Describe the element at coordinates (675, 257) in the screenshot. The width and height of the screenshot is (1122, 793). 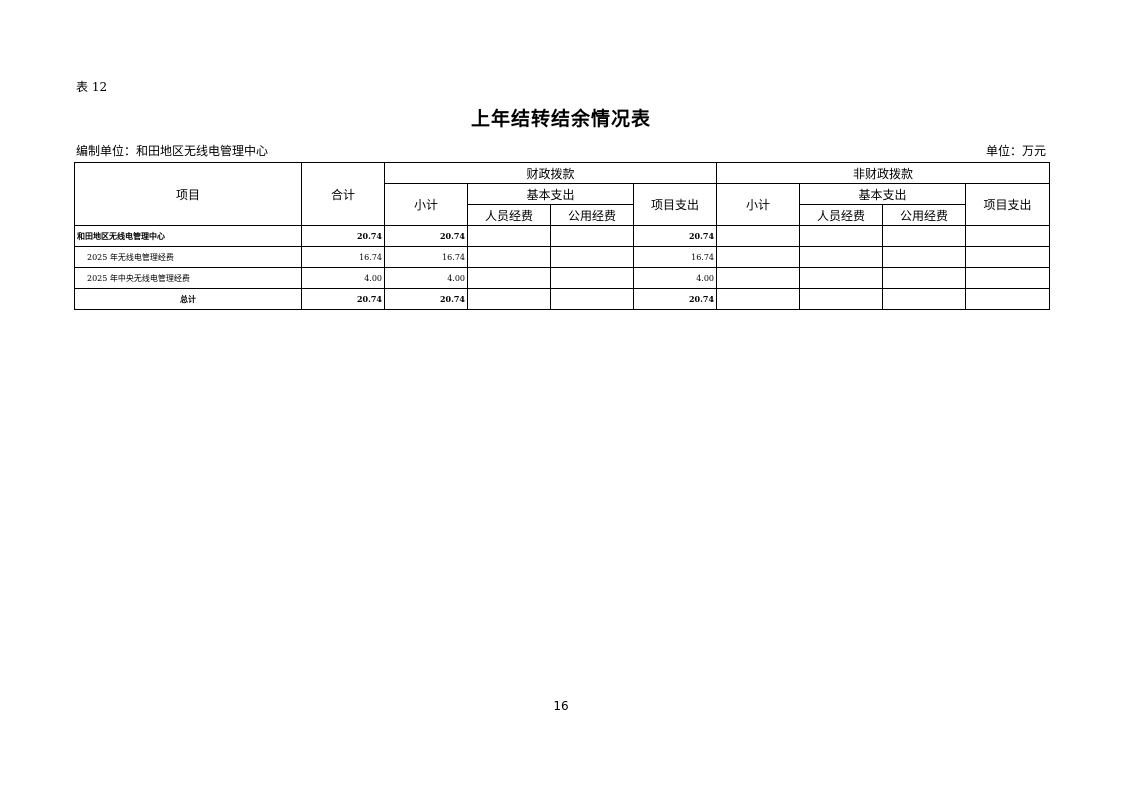
I see `cell-f-project: 16.74` at that location.